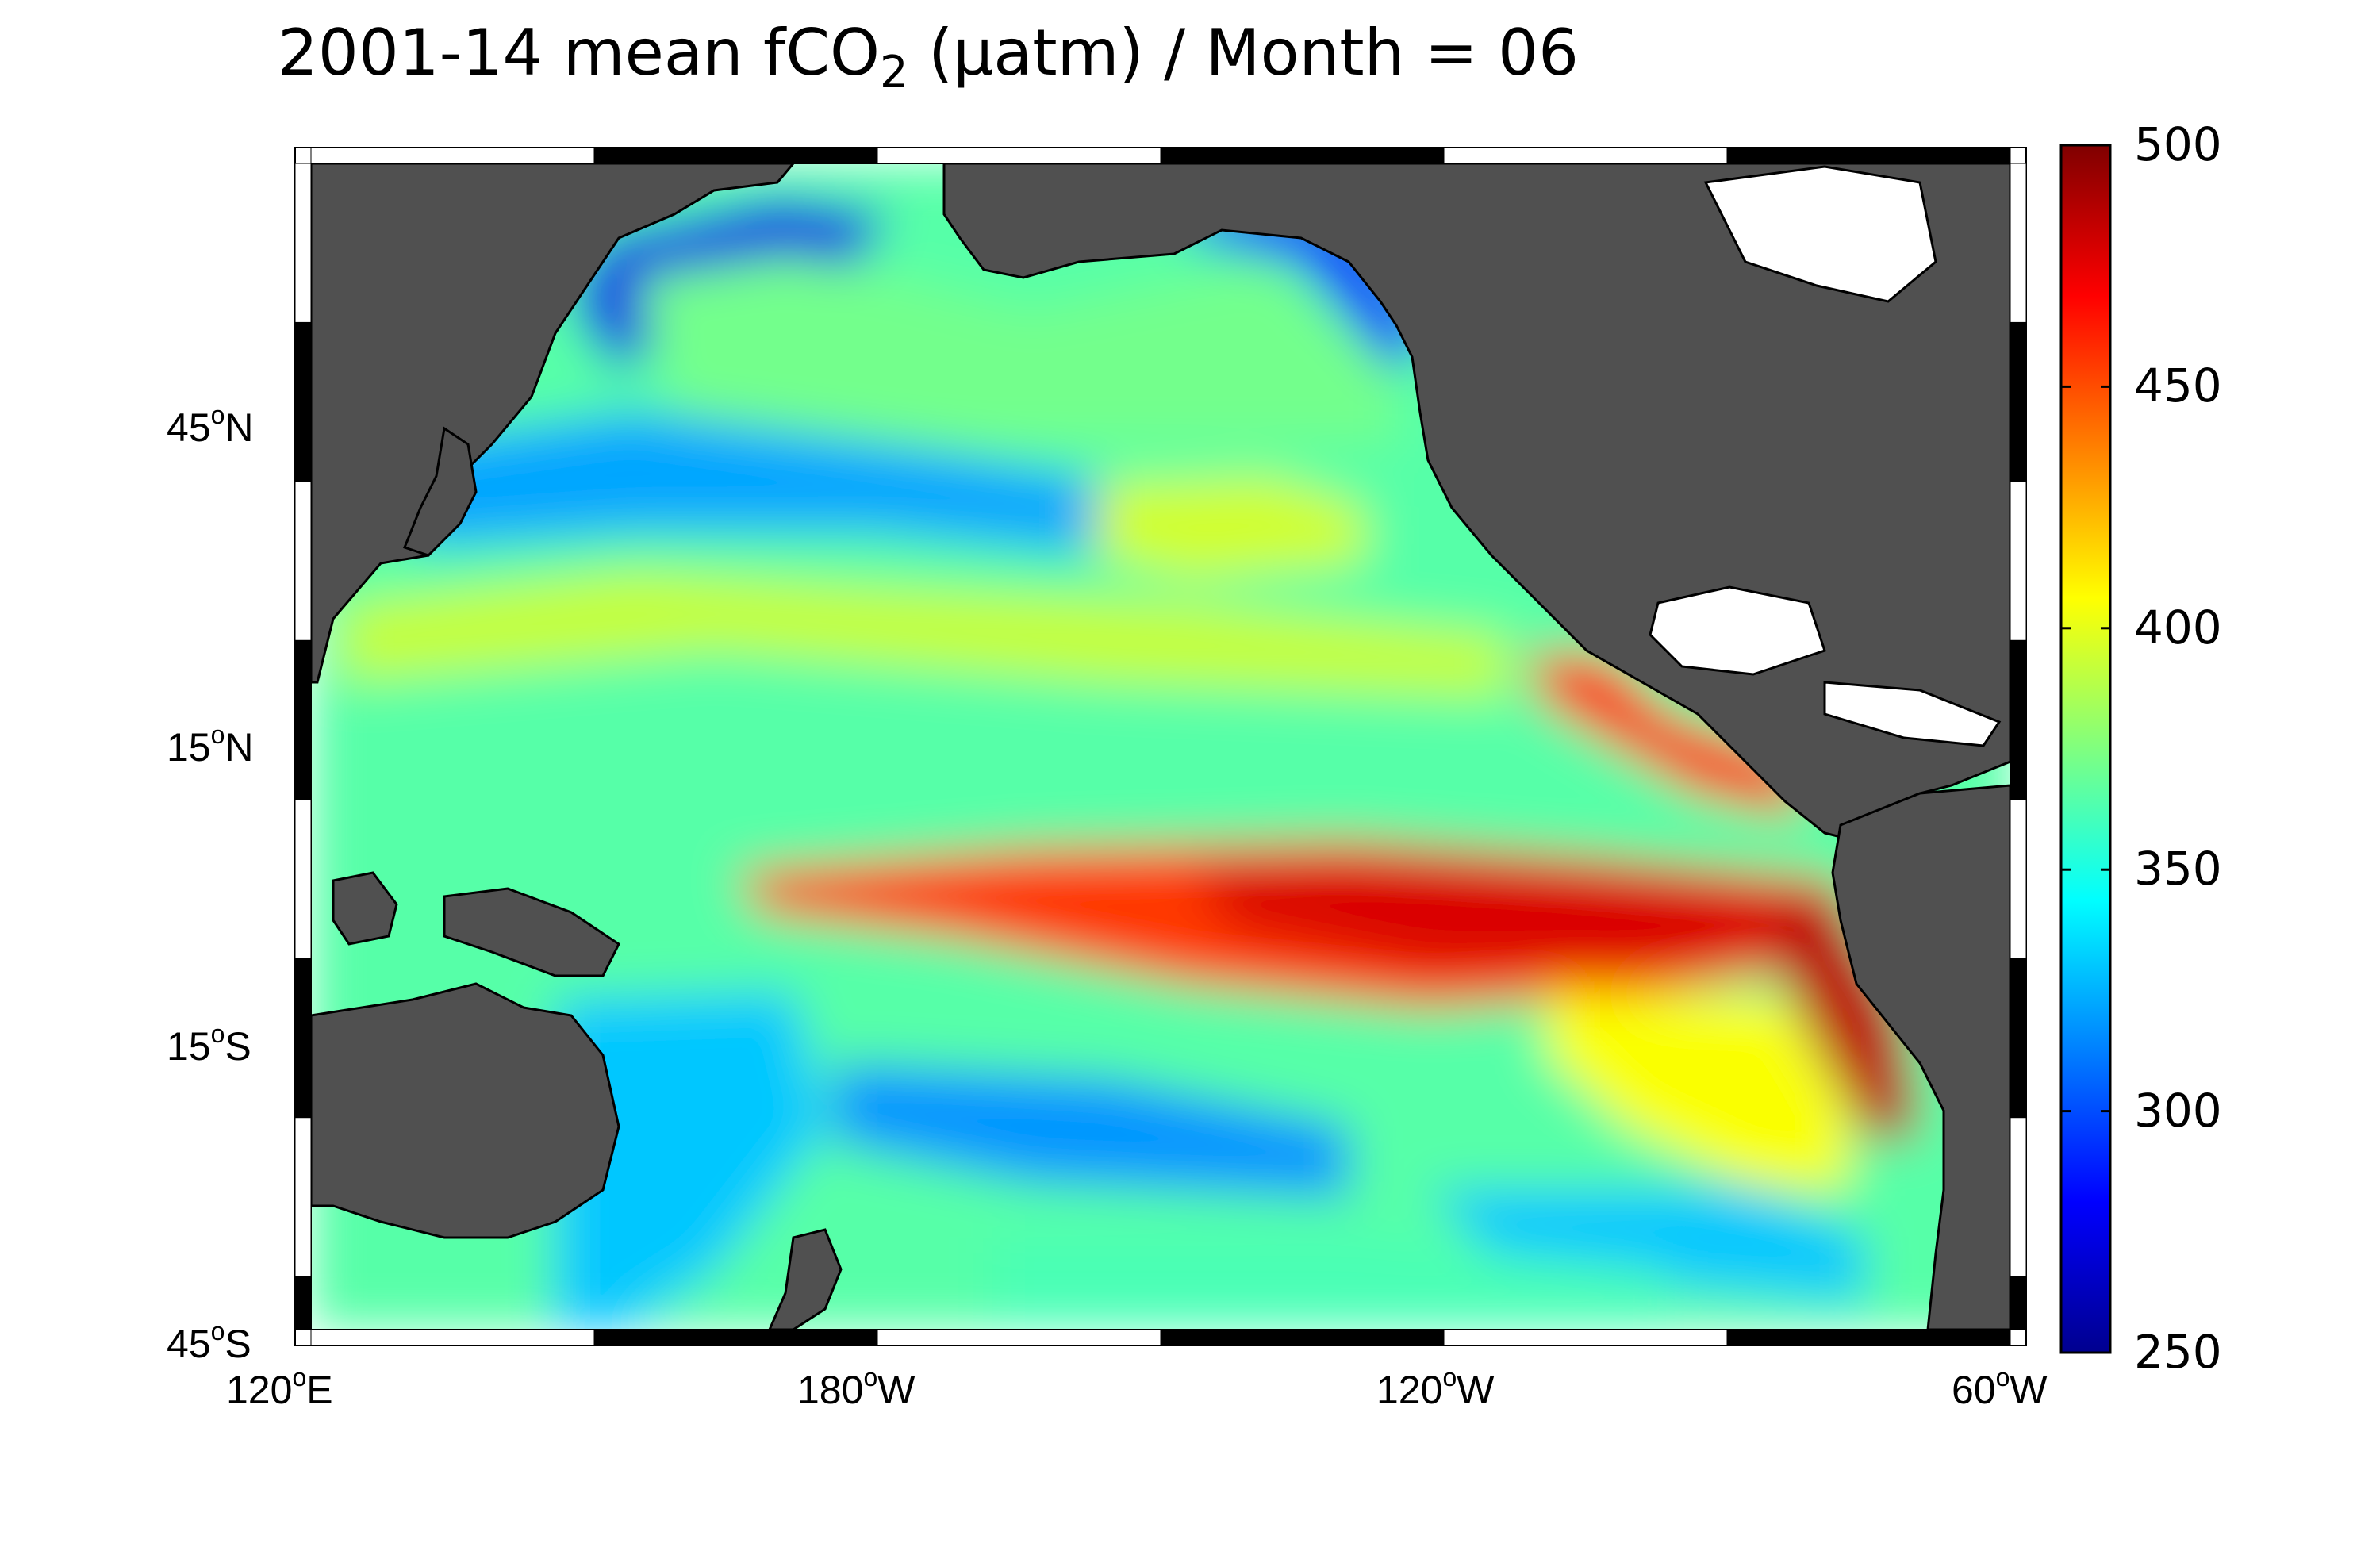 The image size is (2380, 1547). What do you see at coordinates (2178, 869) in the screenshot?
I see `colorbar-tick-label: 350` at bounding box center [2178, 869].